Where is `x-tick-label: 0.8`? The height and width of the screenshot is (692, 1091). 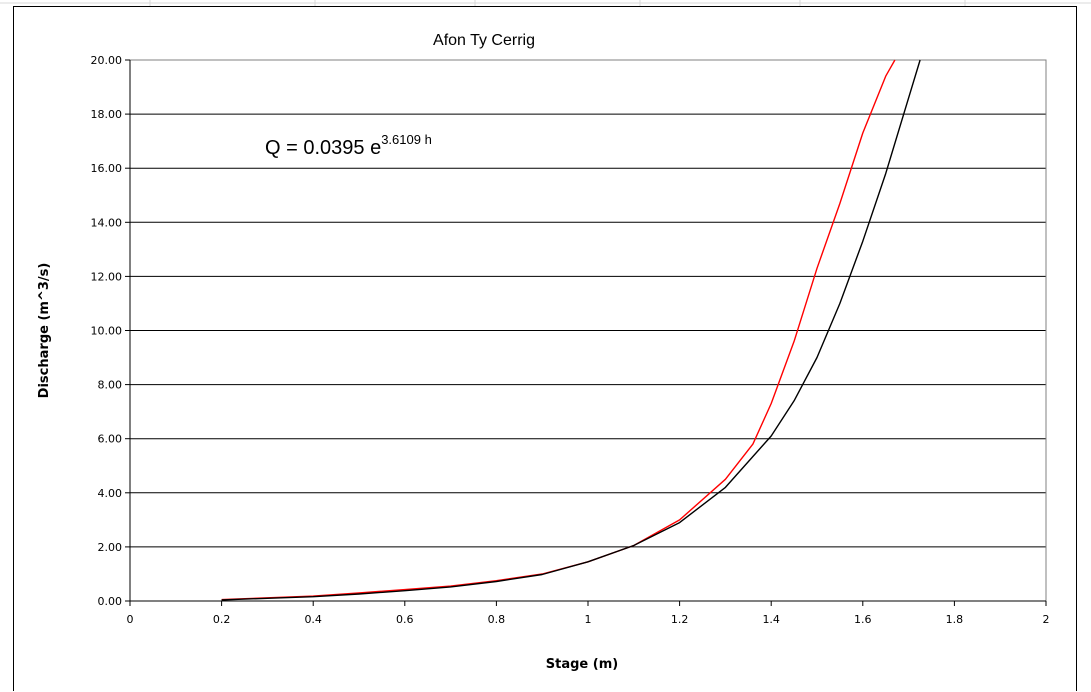 x-tick-label: 0.8 is located at coordinates (497, 619).